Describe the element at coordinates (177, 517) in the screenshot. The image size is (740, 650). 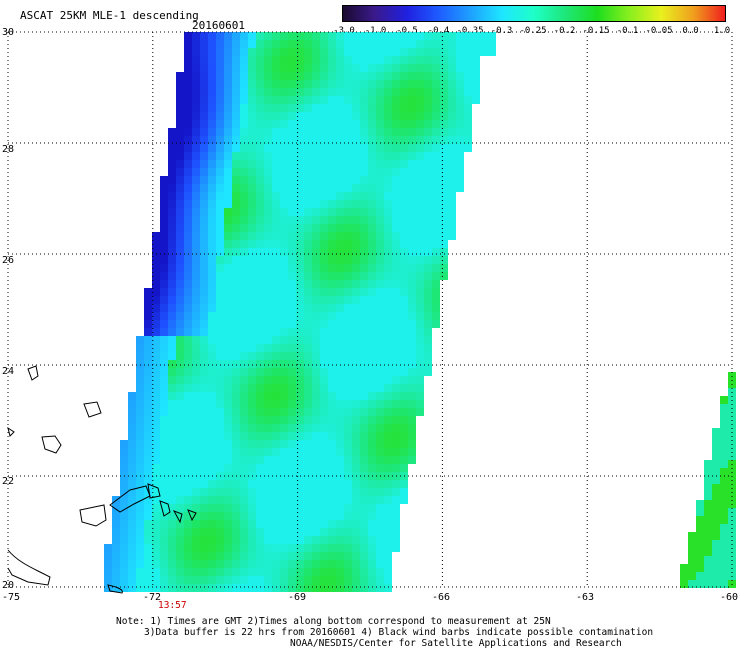
I see `coast-acklins` at that location.